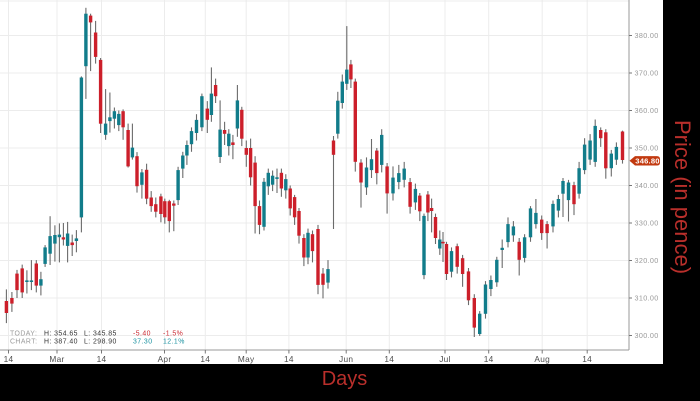  Describe the element at coordinates (100, 334) in the screenshot. I see `svg-text: L: 345.85` at that location.